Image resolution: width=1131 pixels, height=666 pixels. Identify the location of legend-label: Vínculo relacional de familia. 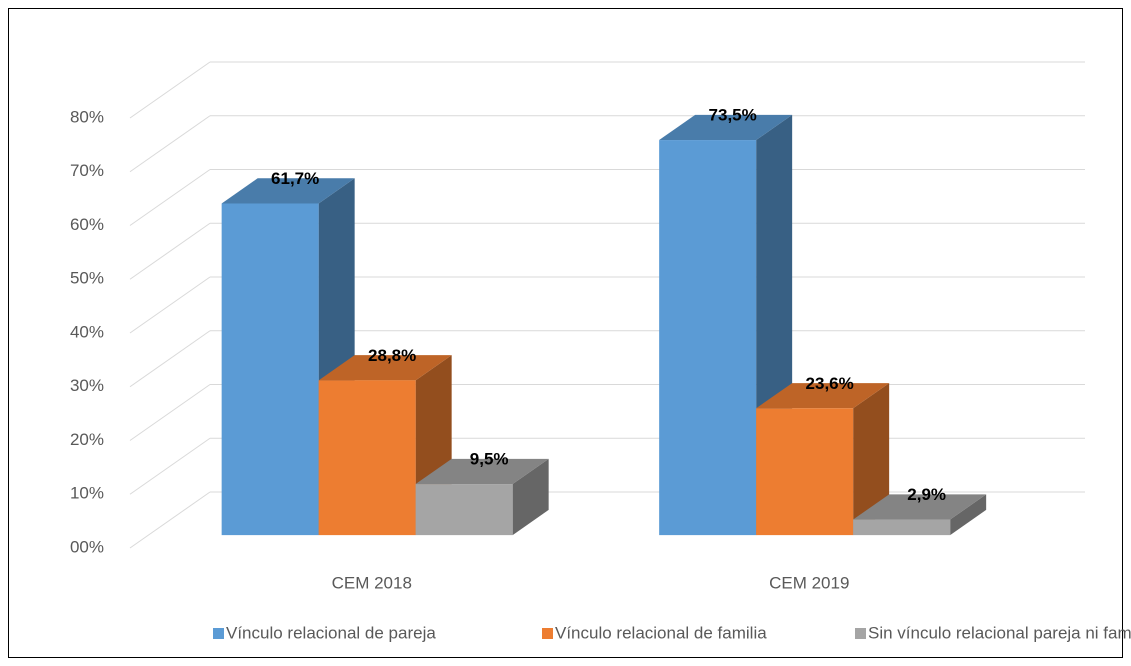
(661, 632).